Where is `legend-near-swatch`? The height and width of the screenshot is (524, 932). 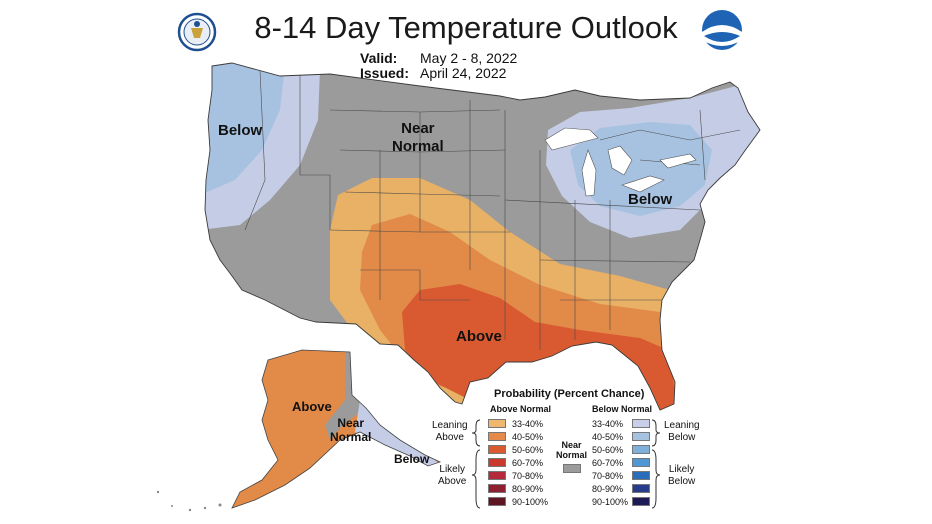 legend-near-swatch is located at coordinates (571, 468).